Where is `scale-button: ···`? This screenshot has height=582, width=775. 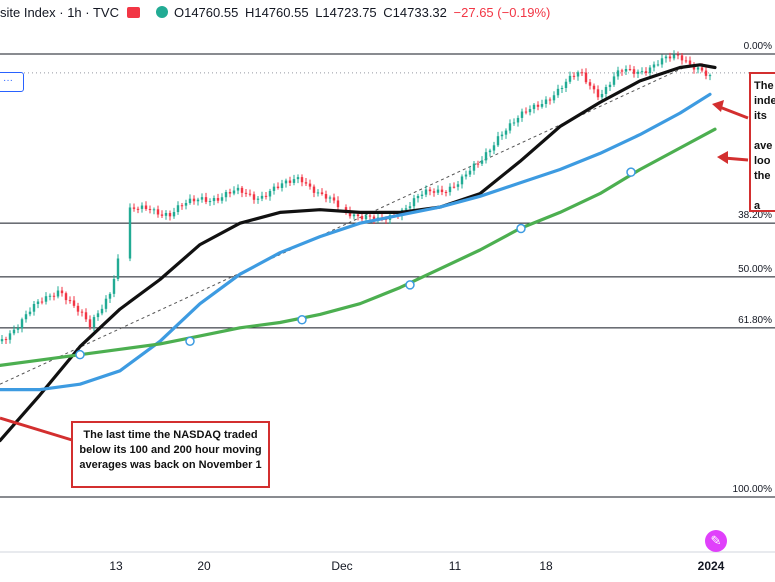
scale-button: ··· is located at coordinates (12, 82).